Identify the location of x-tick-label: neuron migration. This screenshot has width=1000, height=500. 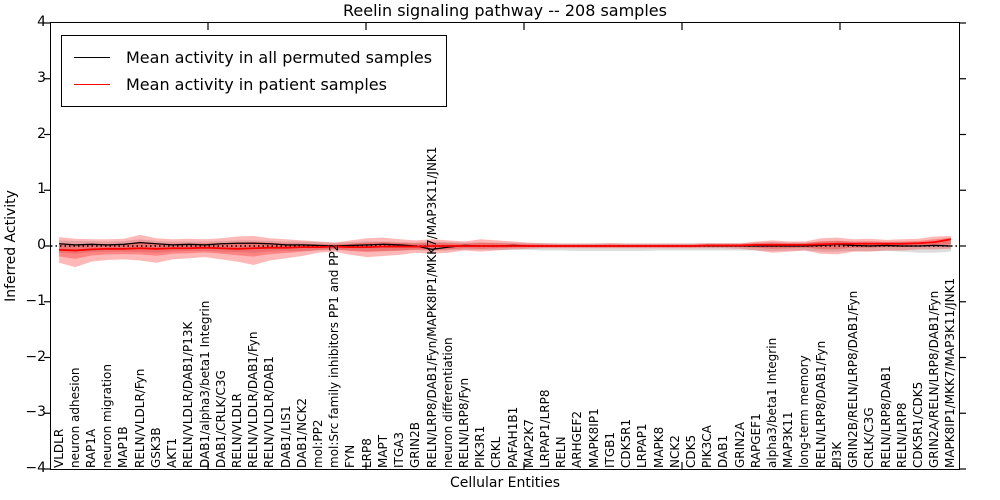
(107, 416).